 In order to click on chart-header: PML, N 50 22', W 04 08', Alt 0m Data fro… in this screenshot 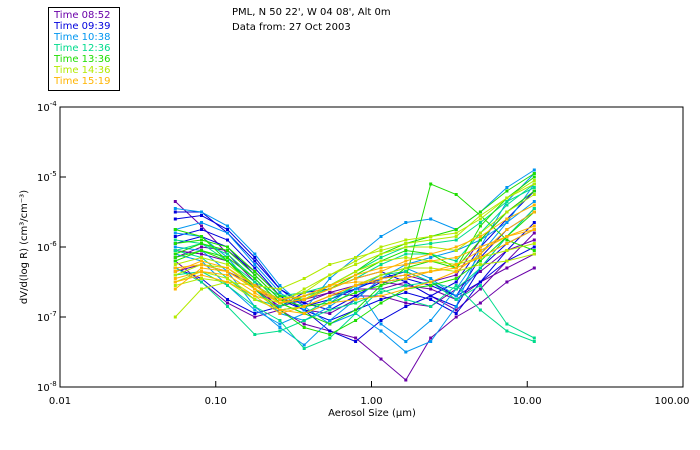, I will do `click(311, 20)`.